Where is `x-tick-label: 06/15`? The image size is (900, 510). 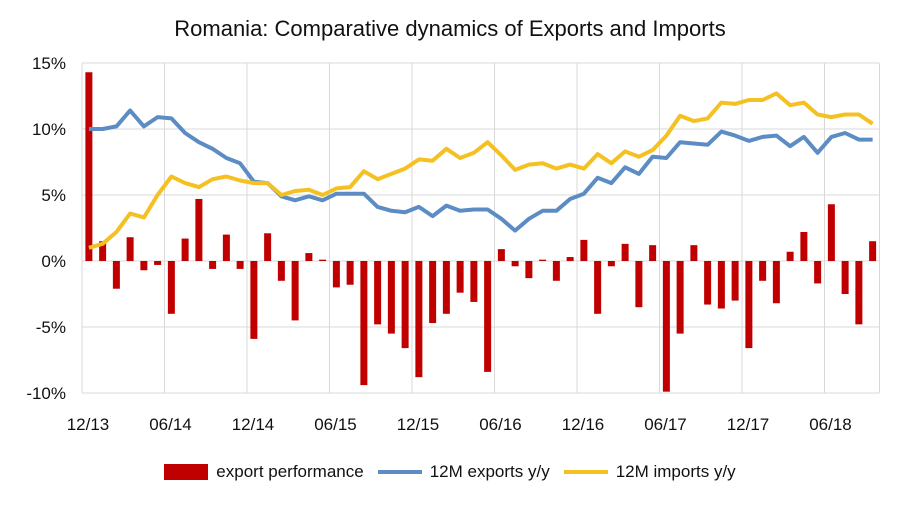
x-tick-label: 06/15 is located at coordinates (335, 424).